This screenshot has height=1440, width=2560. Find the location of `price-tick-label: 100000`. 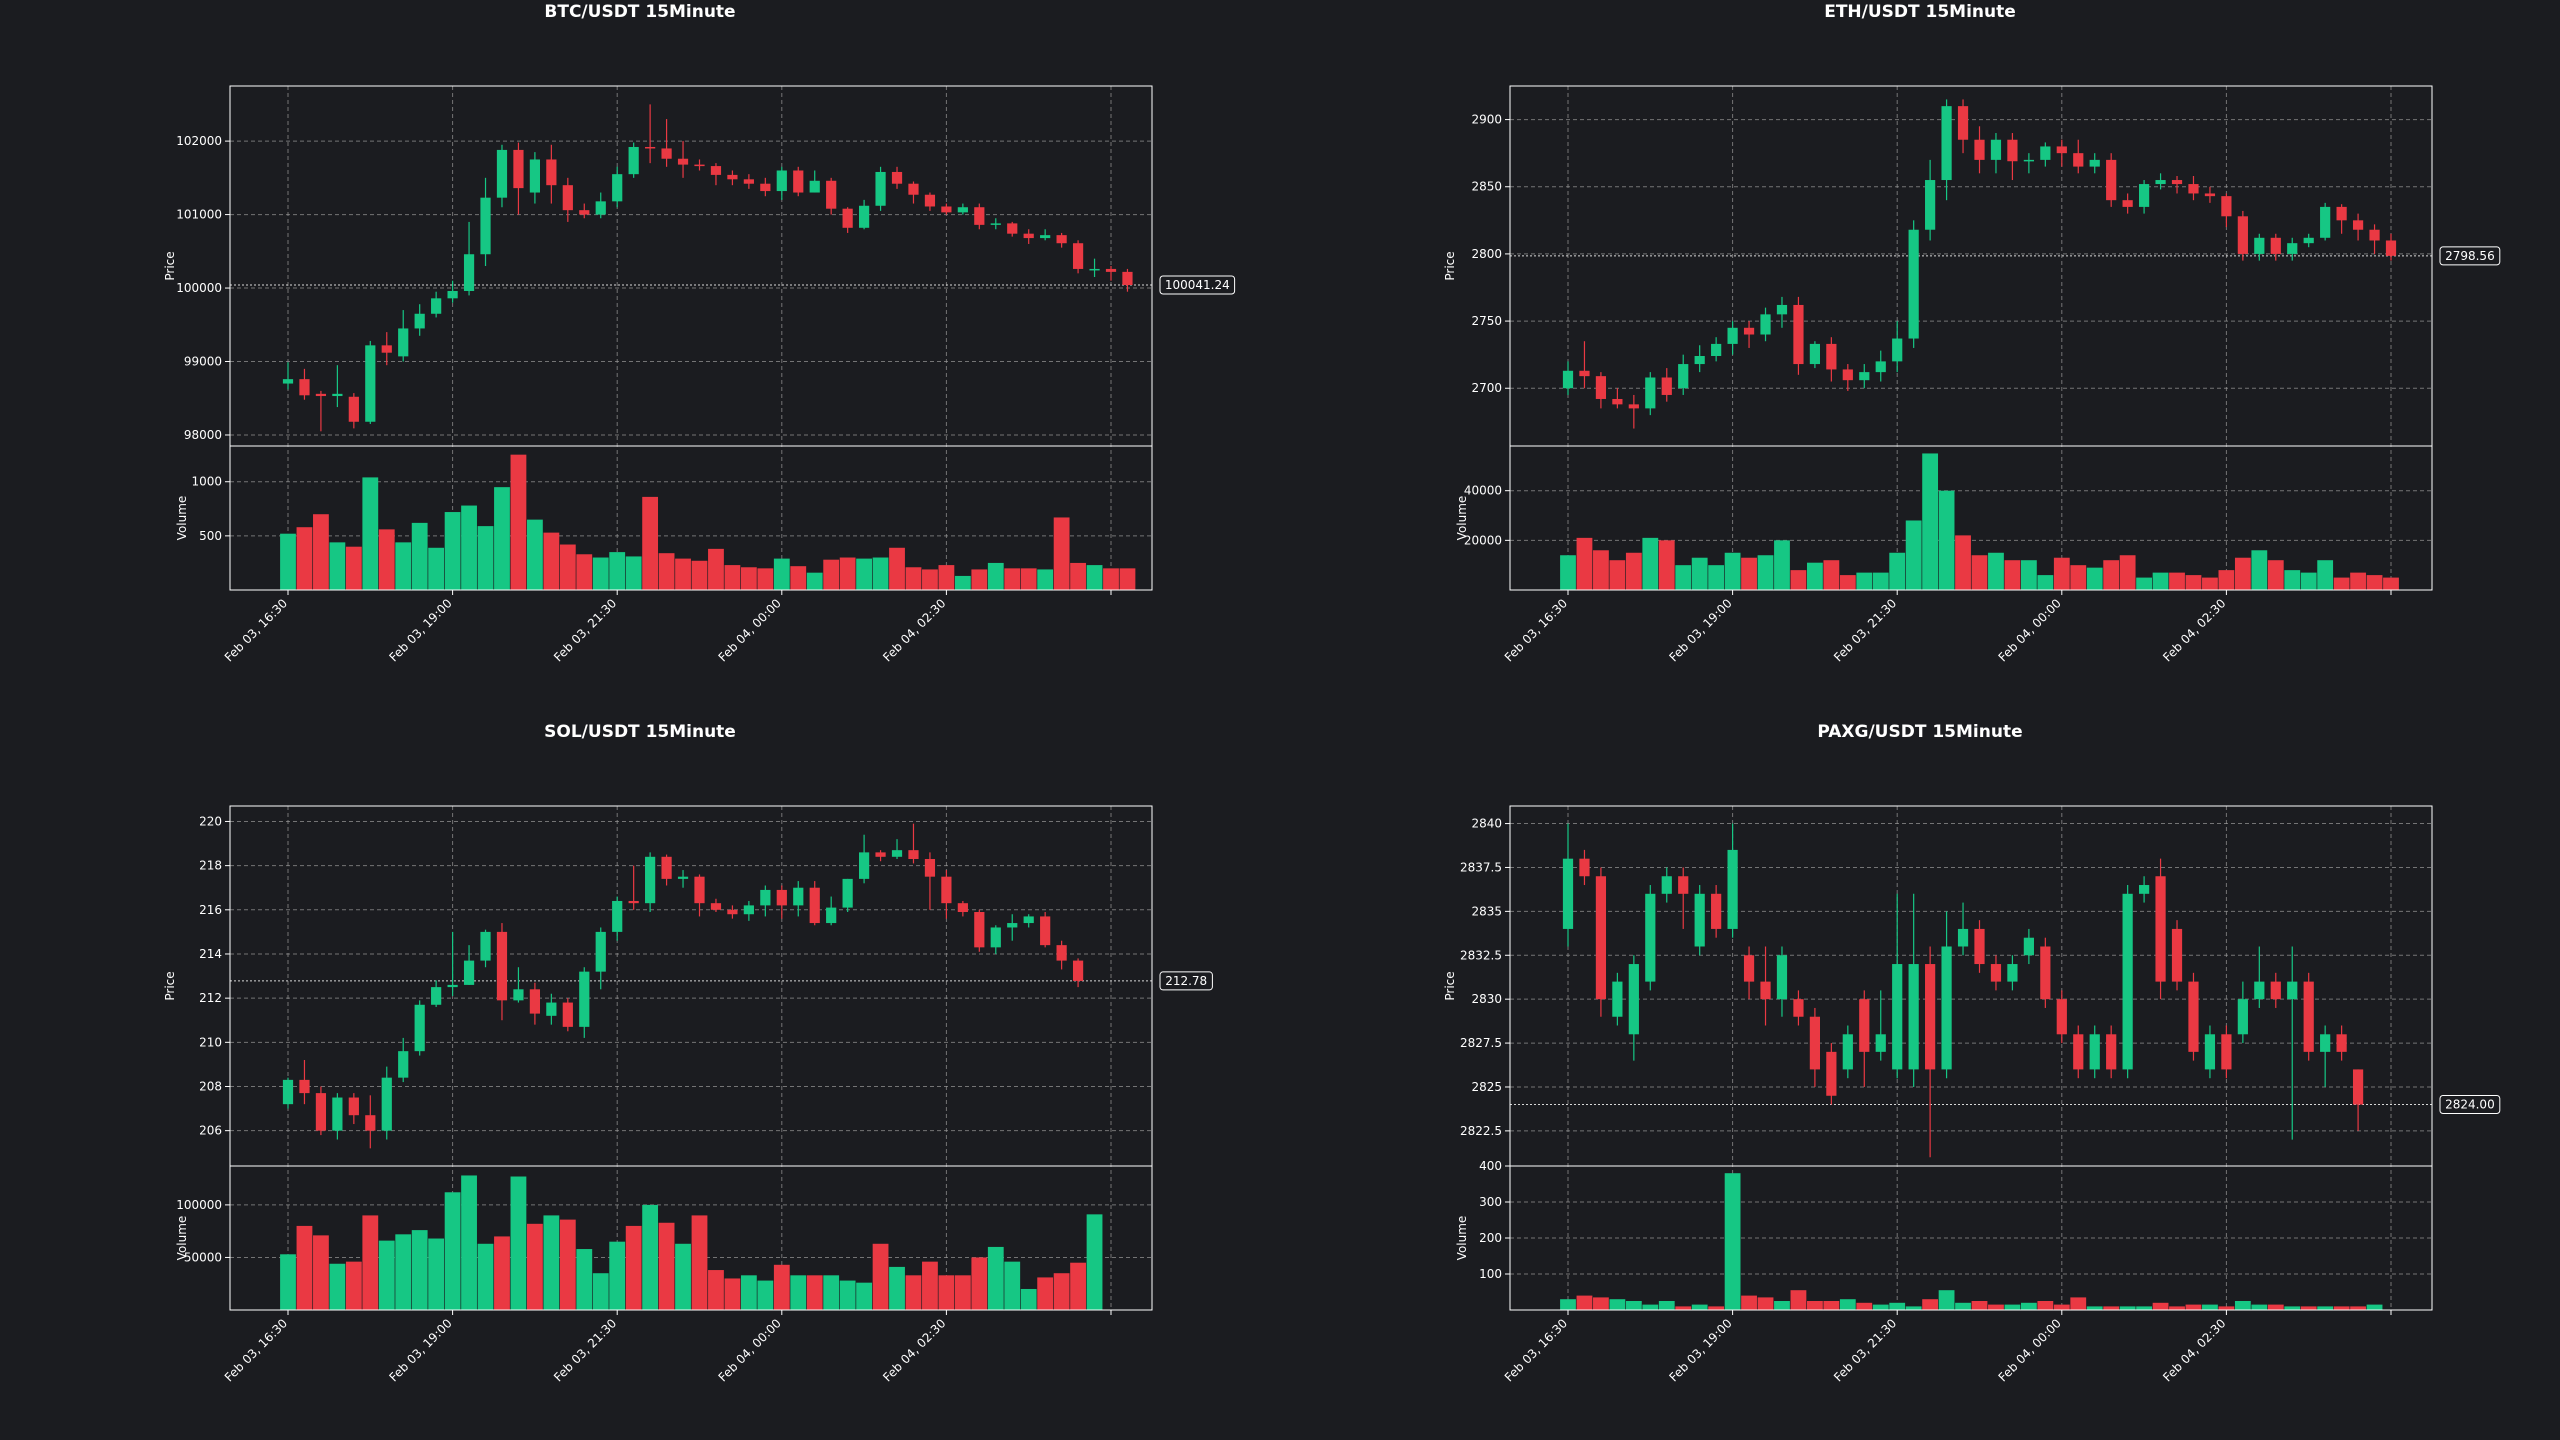

price-tick-label: 100000 is located at coordinates (199, 288).